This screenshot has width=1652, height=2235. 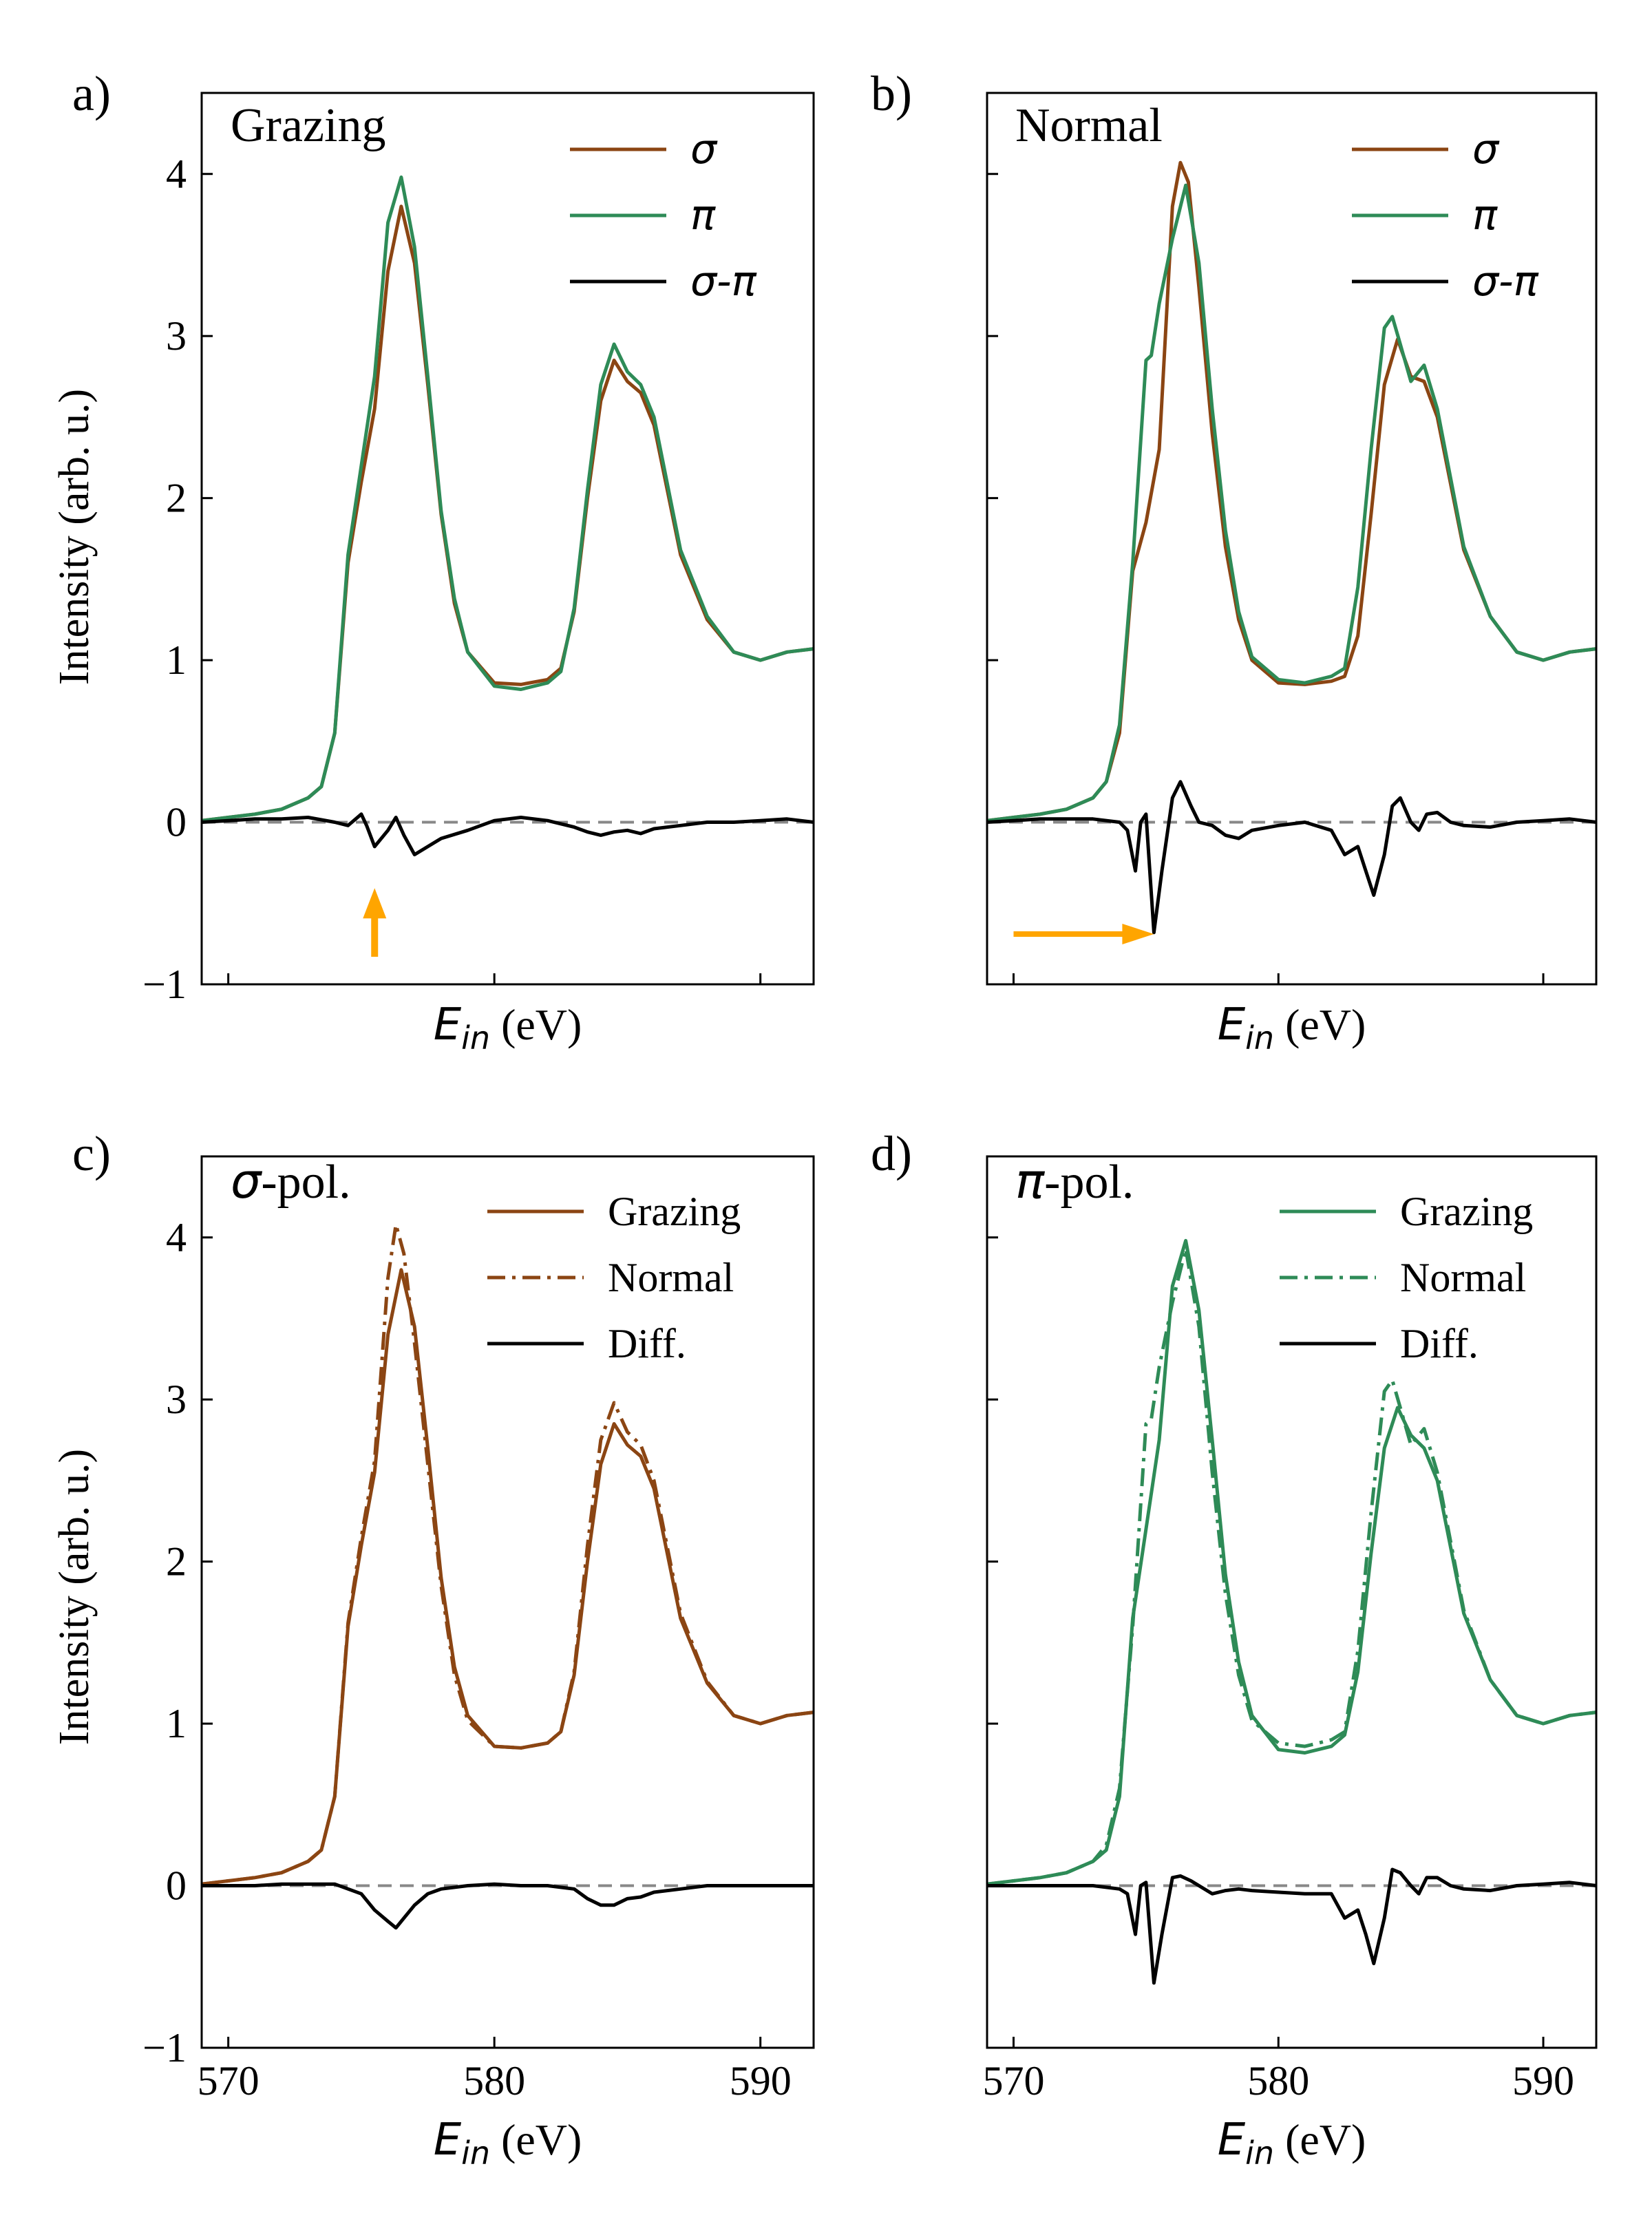 I want to click on panel-label: a), so click(x=92, y=93).